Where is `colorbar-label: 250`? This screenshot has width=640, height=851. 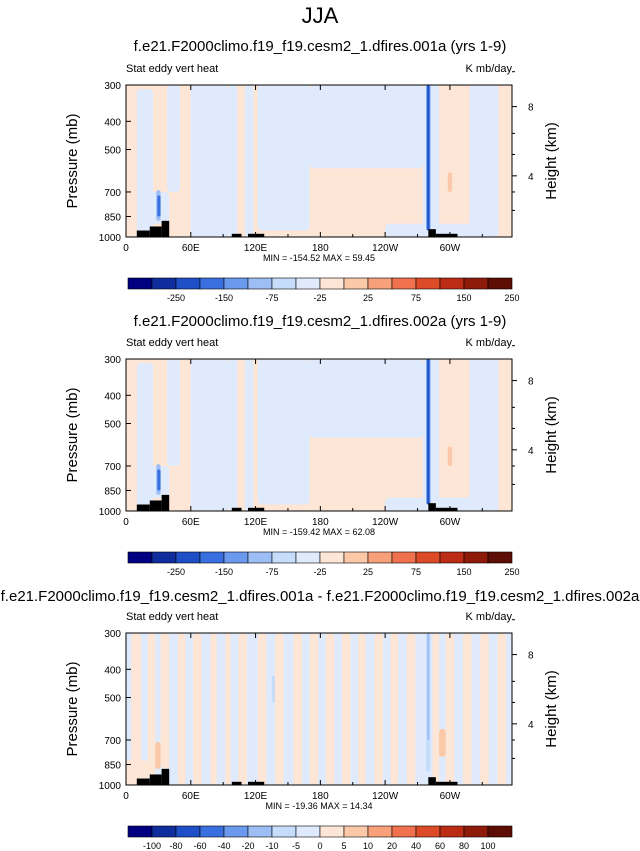
colorbar-label: 250 is located at coordinates (511, 572).